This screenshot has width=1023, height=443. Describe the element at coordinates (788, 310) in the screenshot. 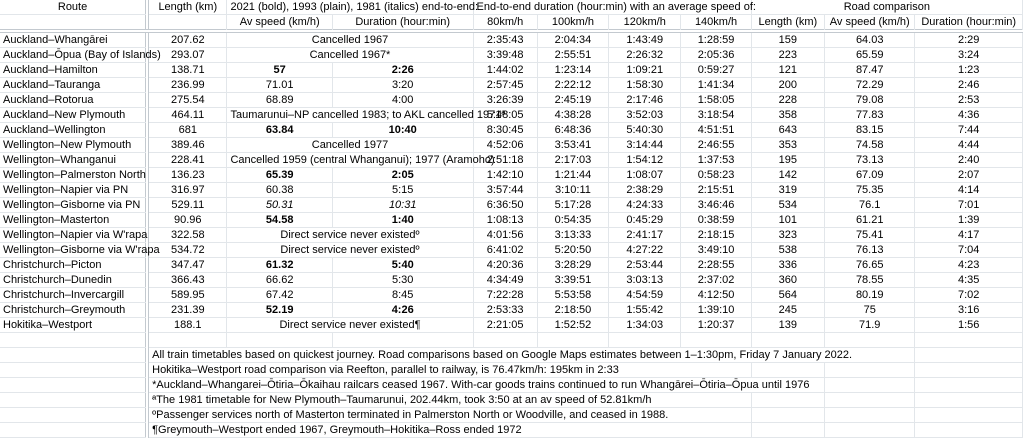

I see `cell-road-length: 245` at that location.